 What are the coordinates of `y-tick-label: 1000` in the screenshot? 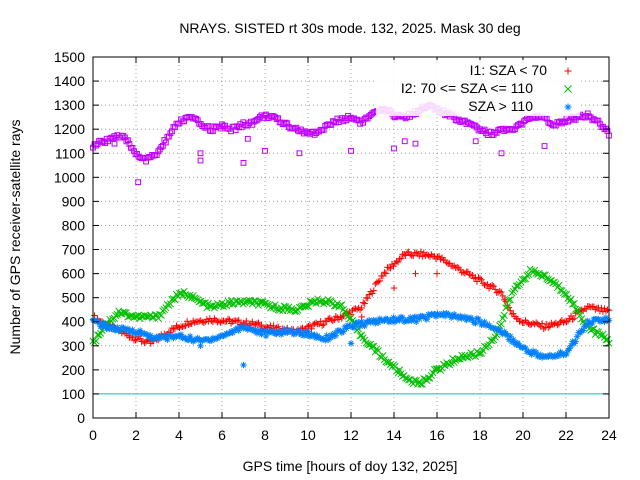 It's located at (69, 177).